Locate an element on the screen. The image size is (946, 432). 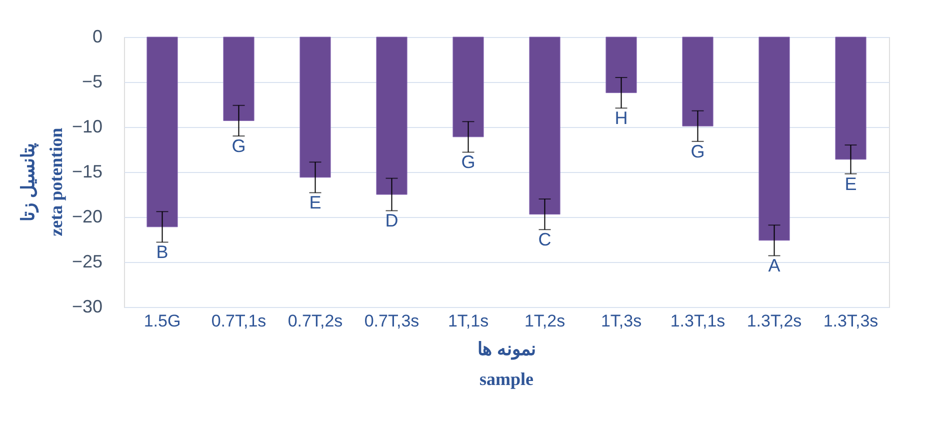
annotation: C is located at coordinates (545, 240).